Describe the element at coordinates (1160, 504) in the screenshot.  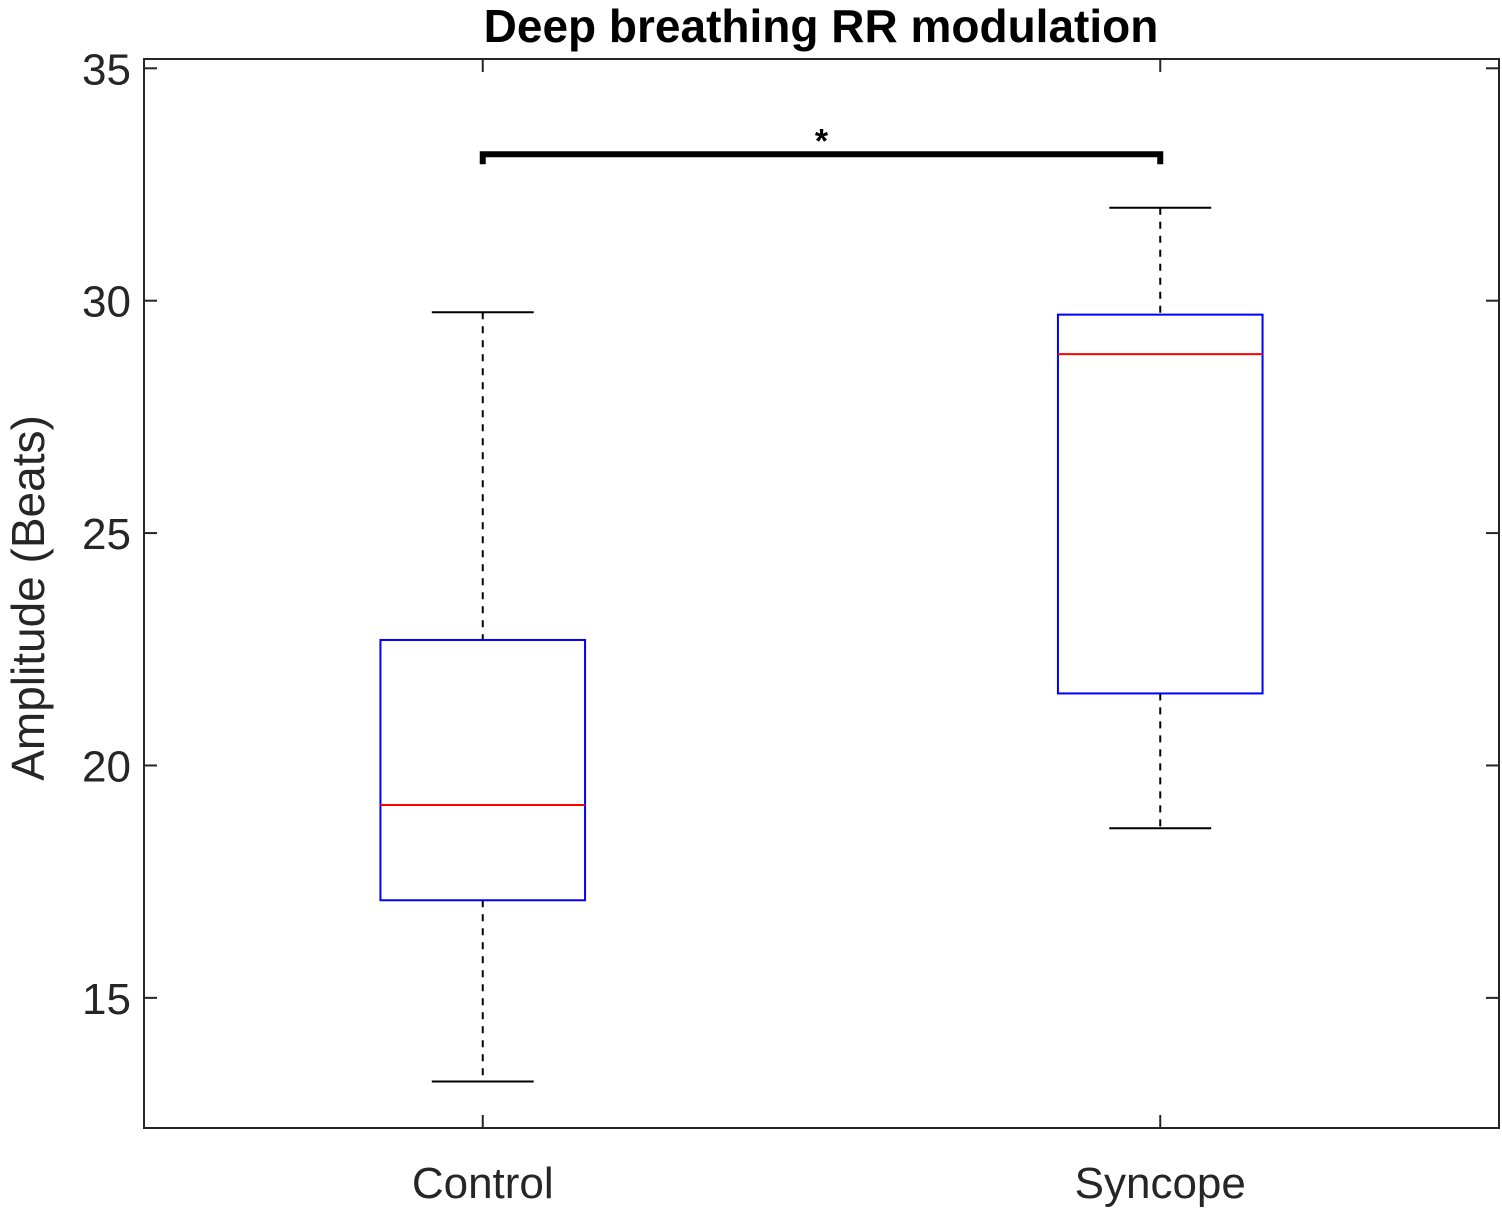
I see `syncope-box` at that location.